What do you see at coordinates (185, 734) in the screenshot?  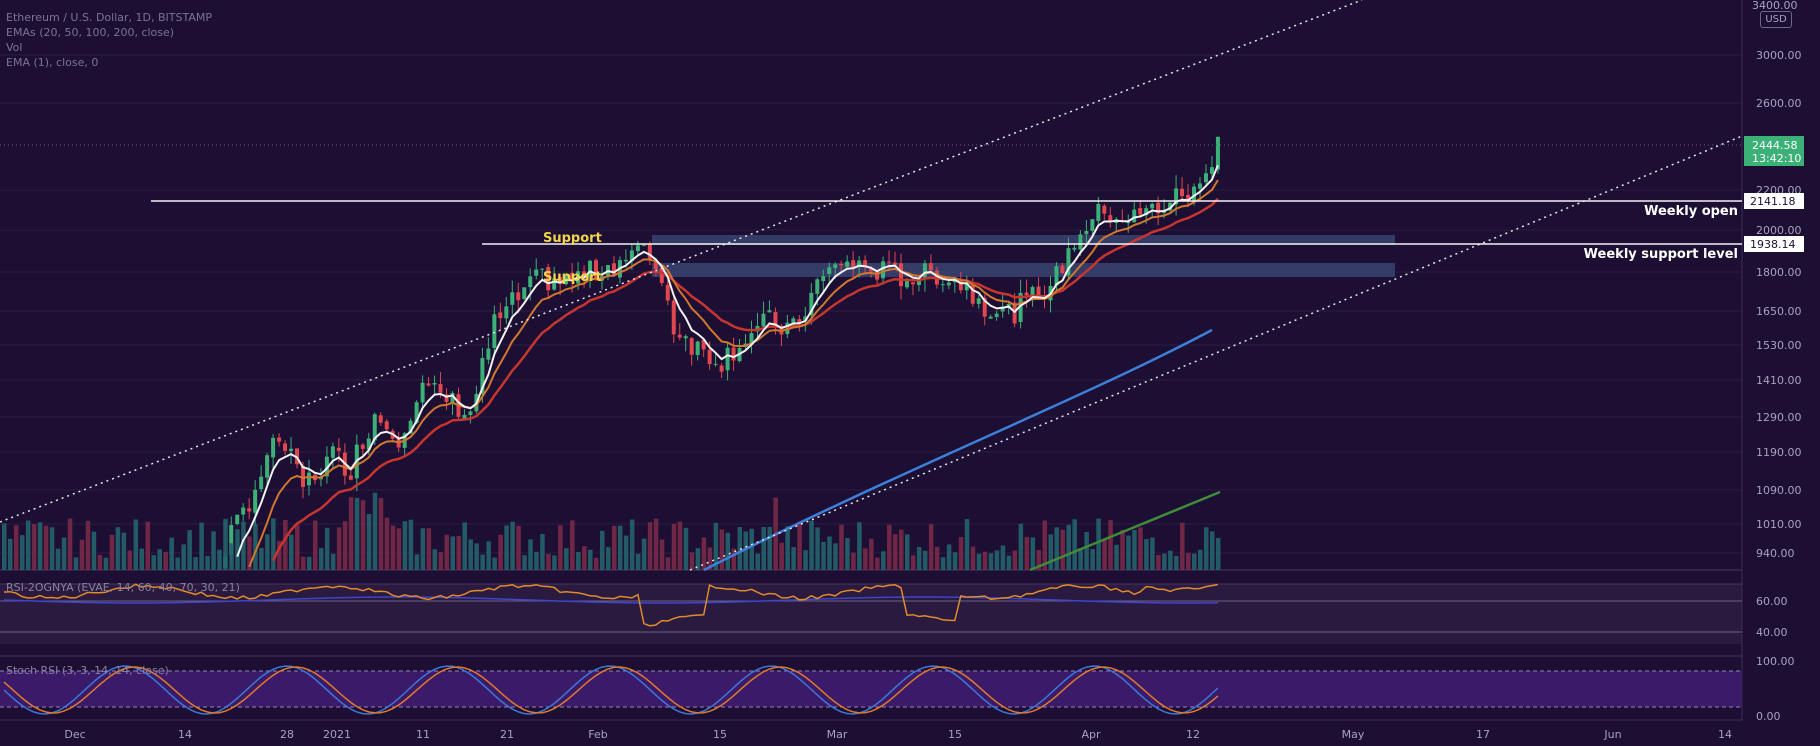 I see `time-tick: 14` at bounding box center [185, 734].